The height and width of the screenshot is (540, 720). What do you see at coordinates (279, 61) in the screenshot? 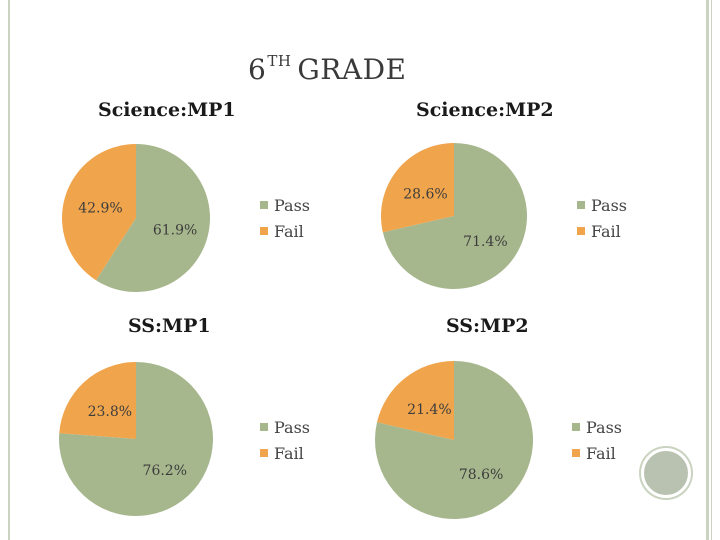
I see `title-superscript: TH` at bounding box center [279, 61].